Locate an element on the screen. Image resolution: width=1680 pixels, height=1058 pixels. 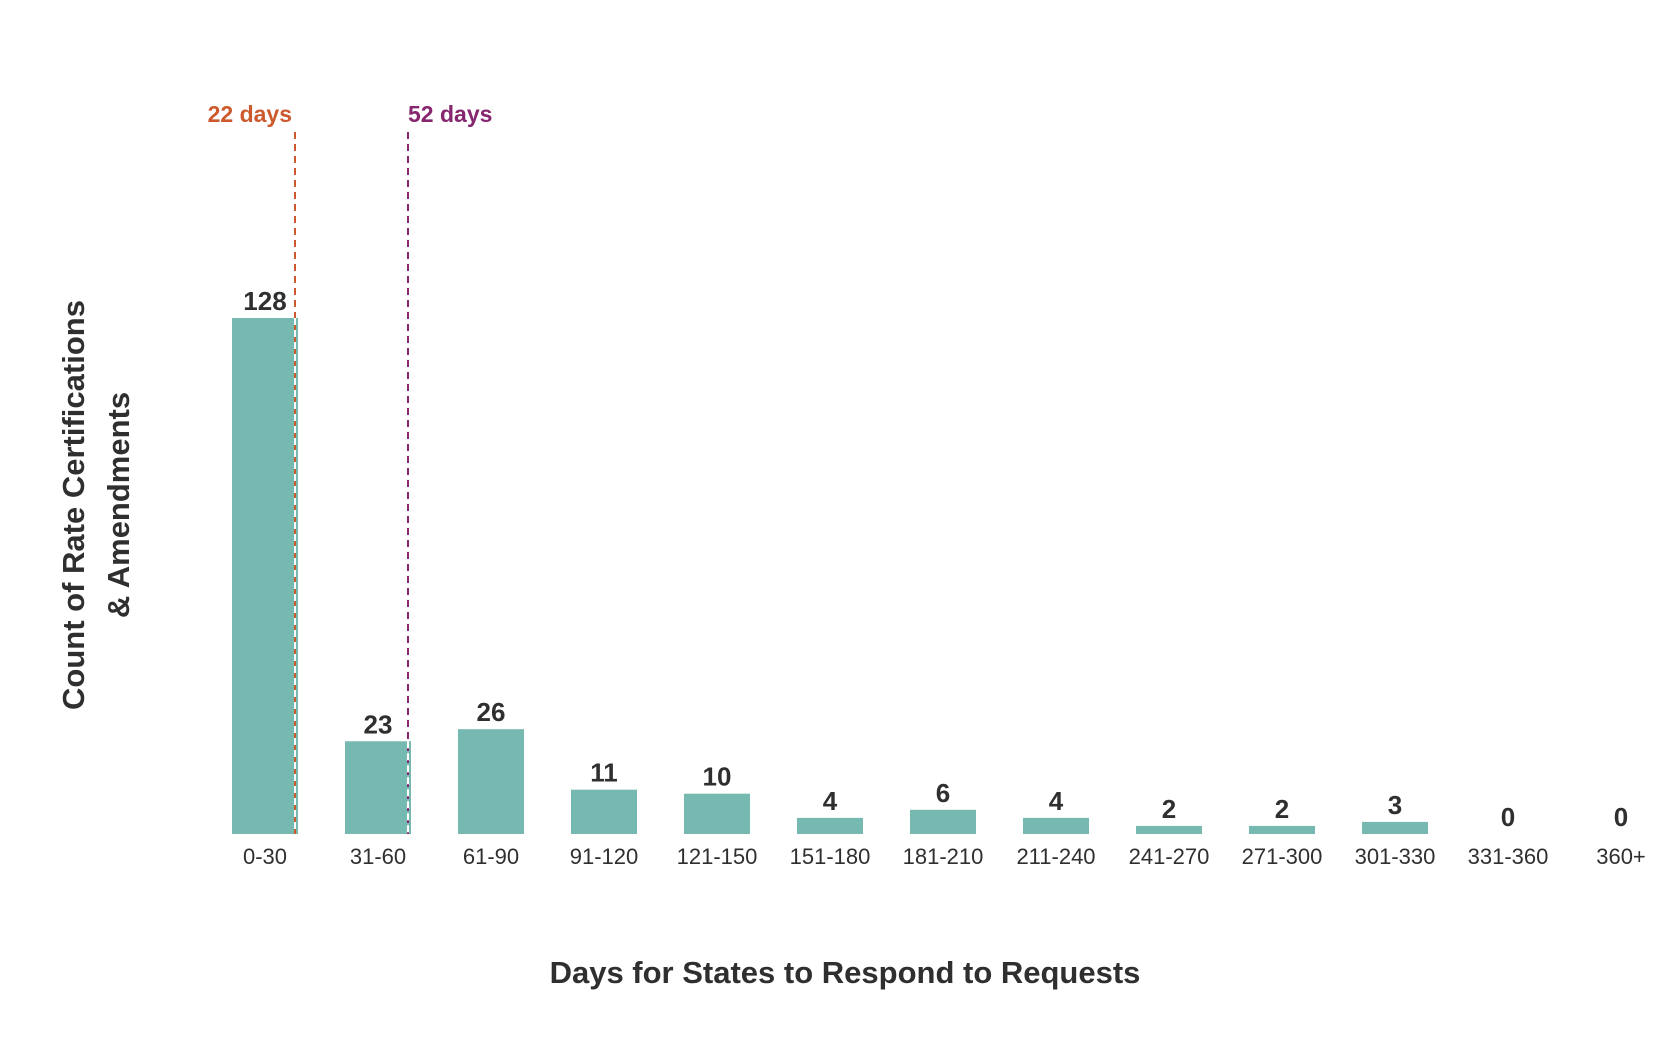
y-axis-title-line-2: & Amendments is located at coordinates (118, 505).